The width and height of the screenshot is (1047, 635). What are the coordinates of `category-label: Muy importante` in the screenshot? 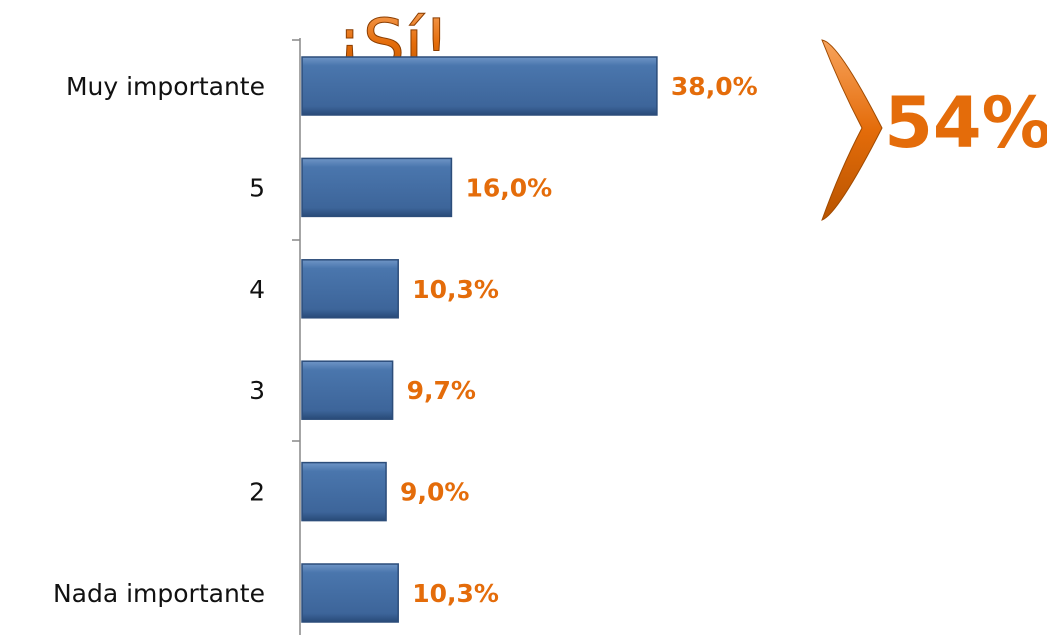 It's located at (165, 86).